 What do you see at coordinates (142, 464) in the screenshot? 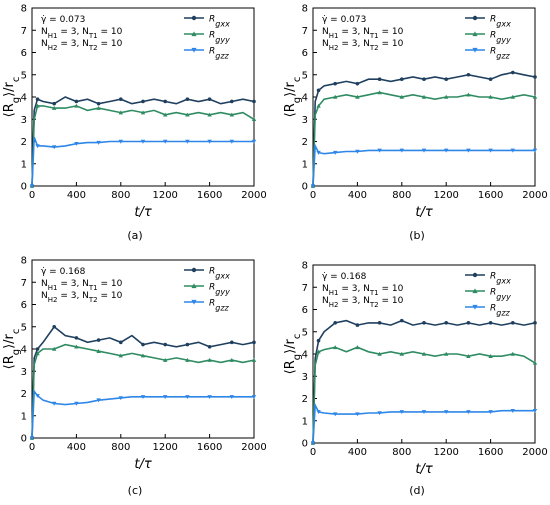
I see `x-axis-label: t/τ` at bounding box center [142, 464].